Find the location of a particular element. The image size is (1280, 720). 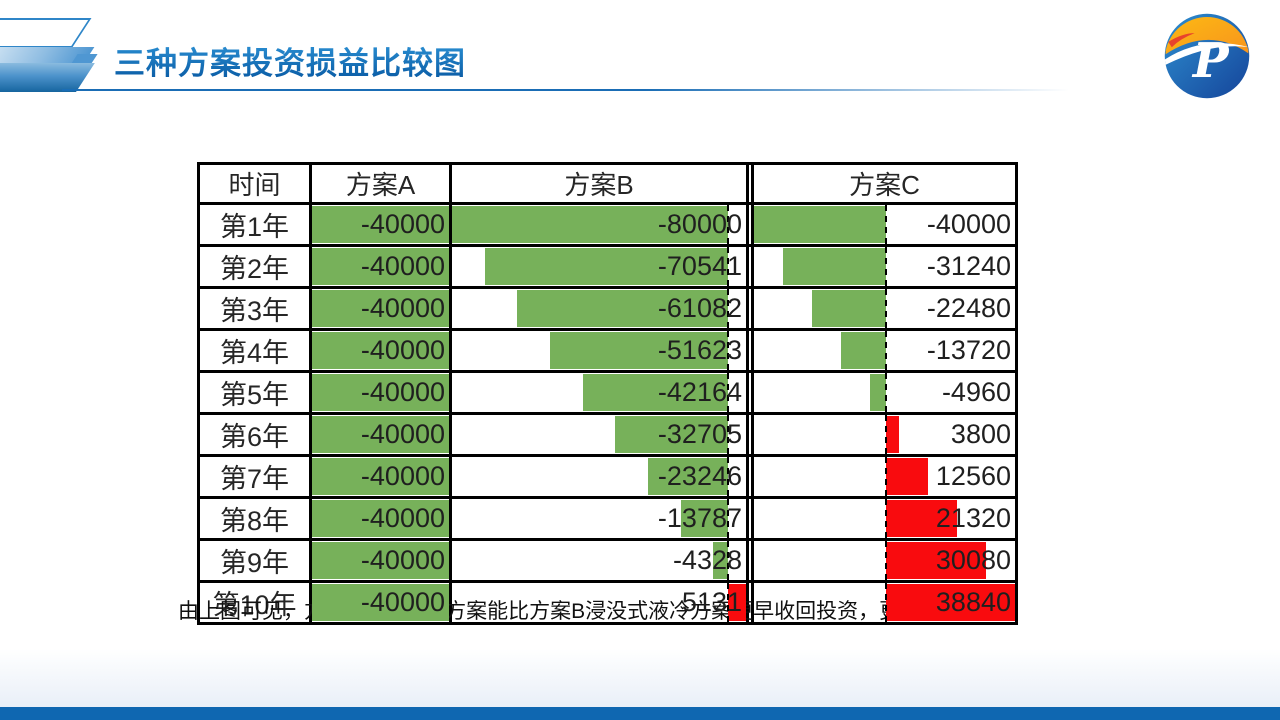

cell-value: 3800 is located at coordinates (980, 434).